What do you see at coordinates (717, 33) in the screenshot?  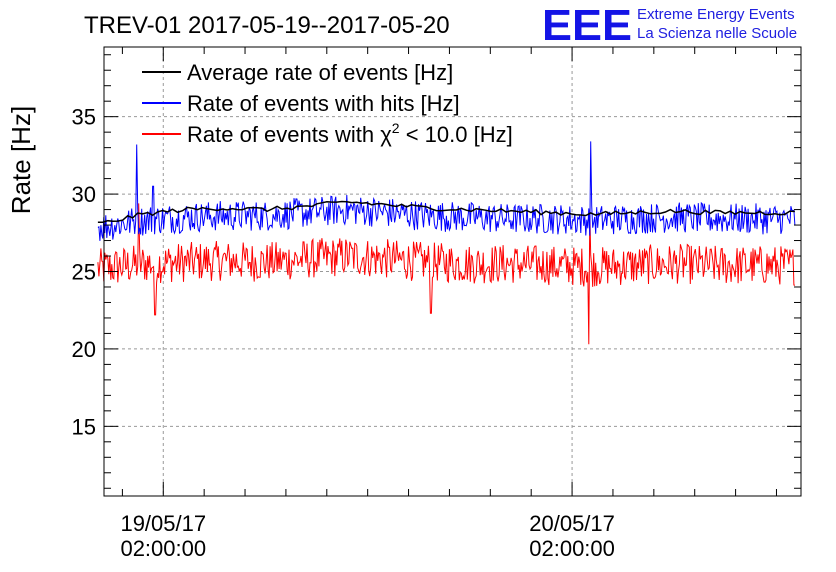 I see `logo-line-2: La Scienza nelle Scuole` at bounding box center [717, 33].